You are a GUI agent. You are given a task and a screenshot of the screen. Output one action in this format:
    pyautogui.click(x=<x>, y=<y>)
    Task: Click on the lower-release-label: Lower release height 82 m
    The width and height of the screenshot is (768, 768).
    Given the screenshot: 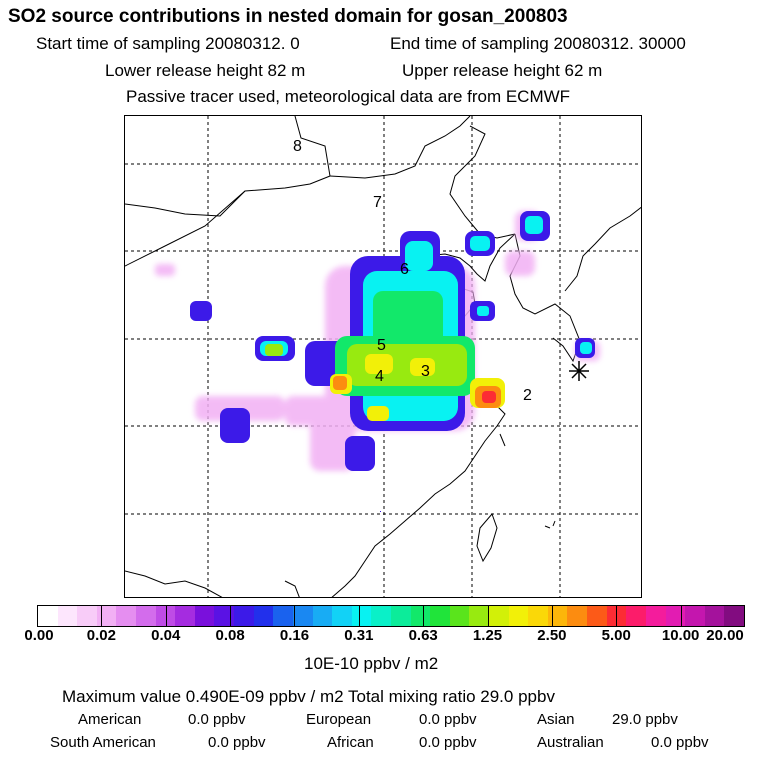 What is the action you would take?
    pyautogui.click(x=205, y=70)
    